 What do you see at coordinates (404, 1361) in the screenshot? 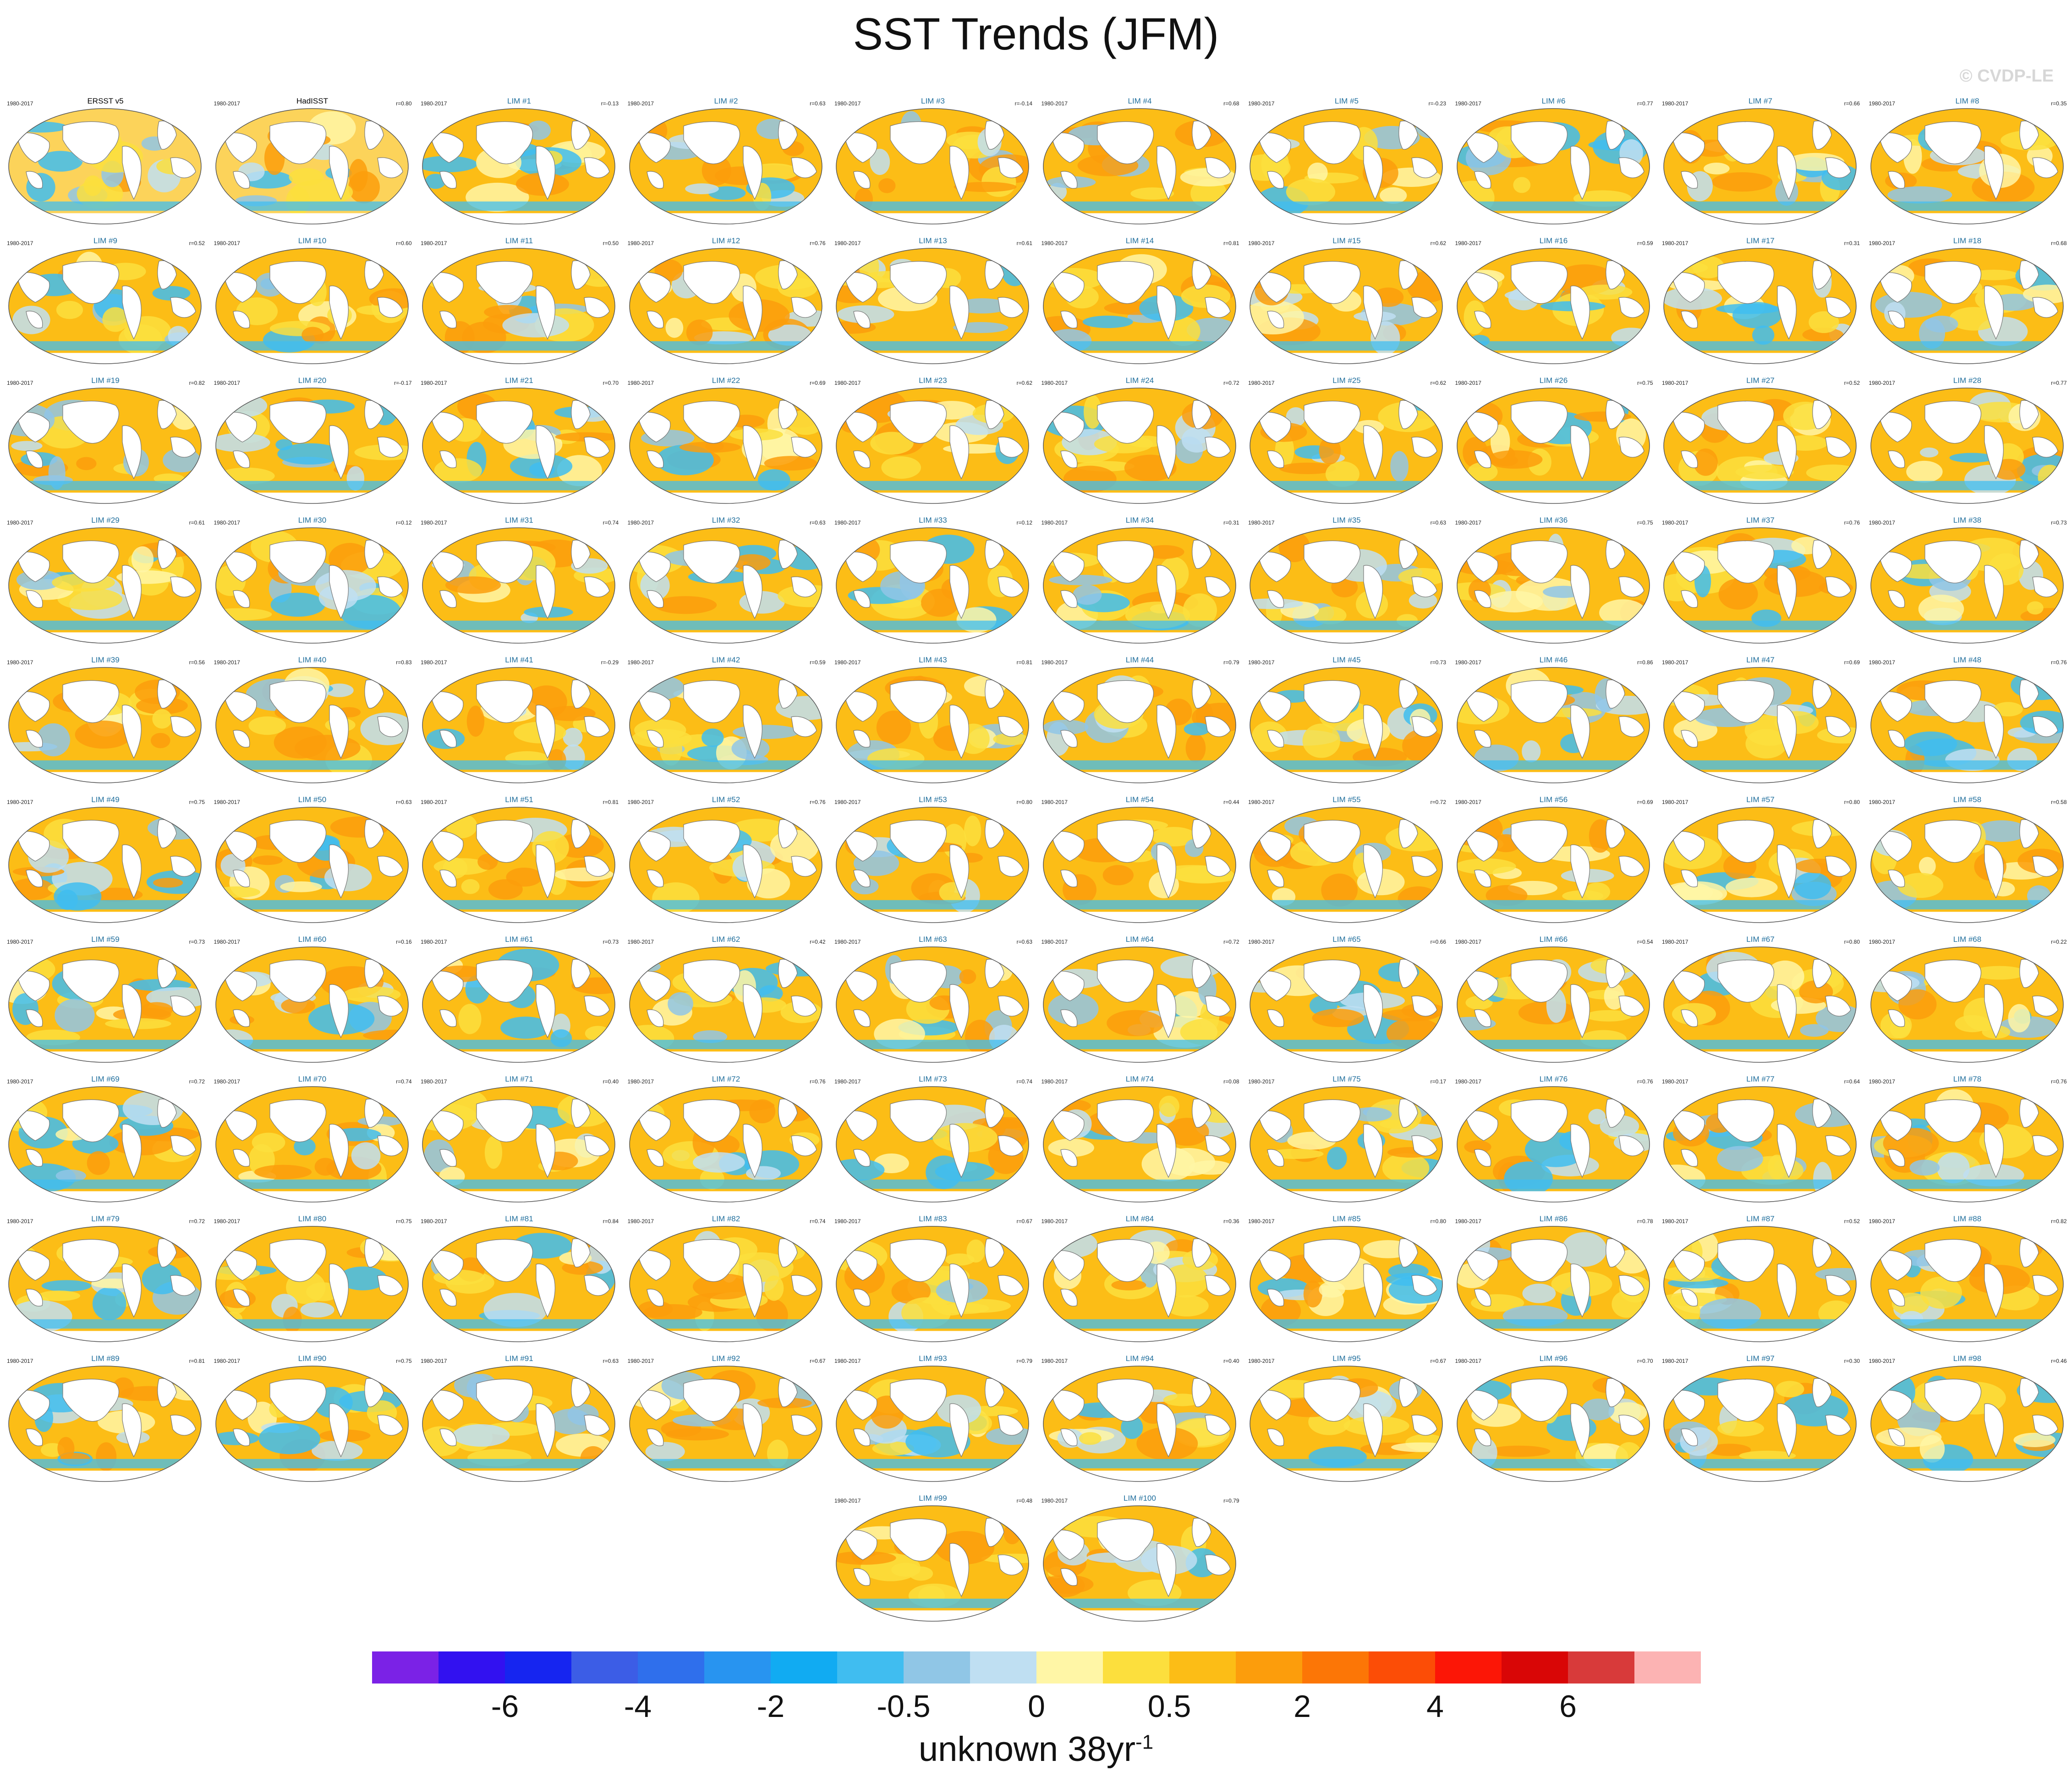
I see `panel-correlation: r=0.75` at bounding box center [404, 1361].